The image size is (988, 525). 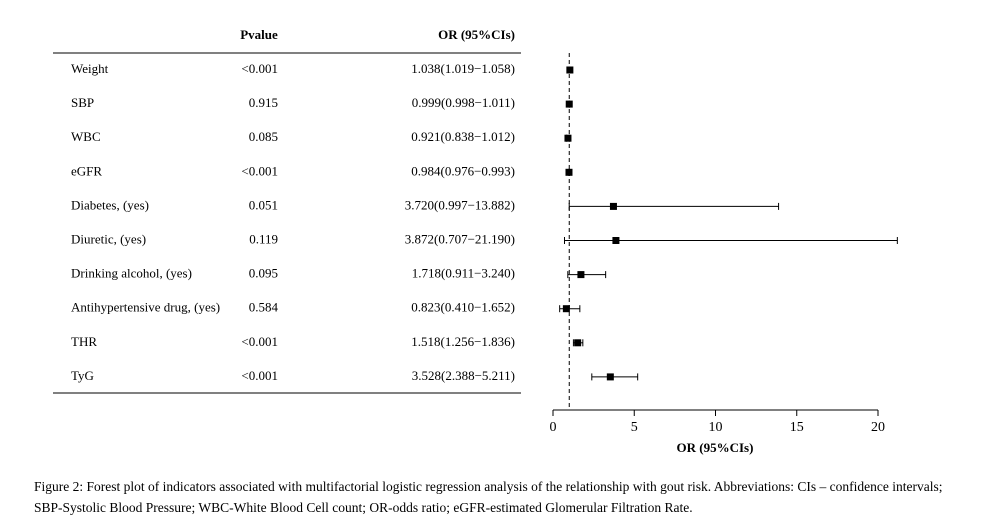 I want to click on x-tick-label: 20, so click(x=878, y=427).